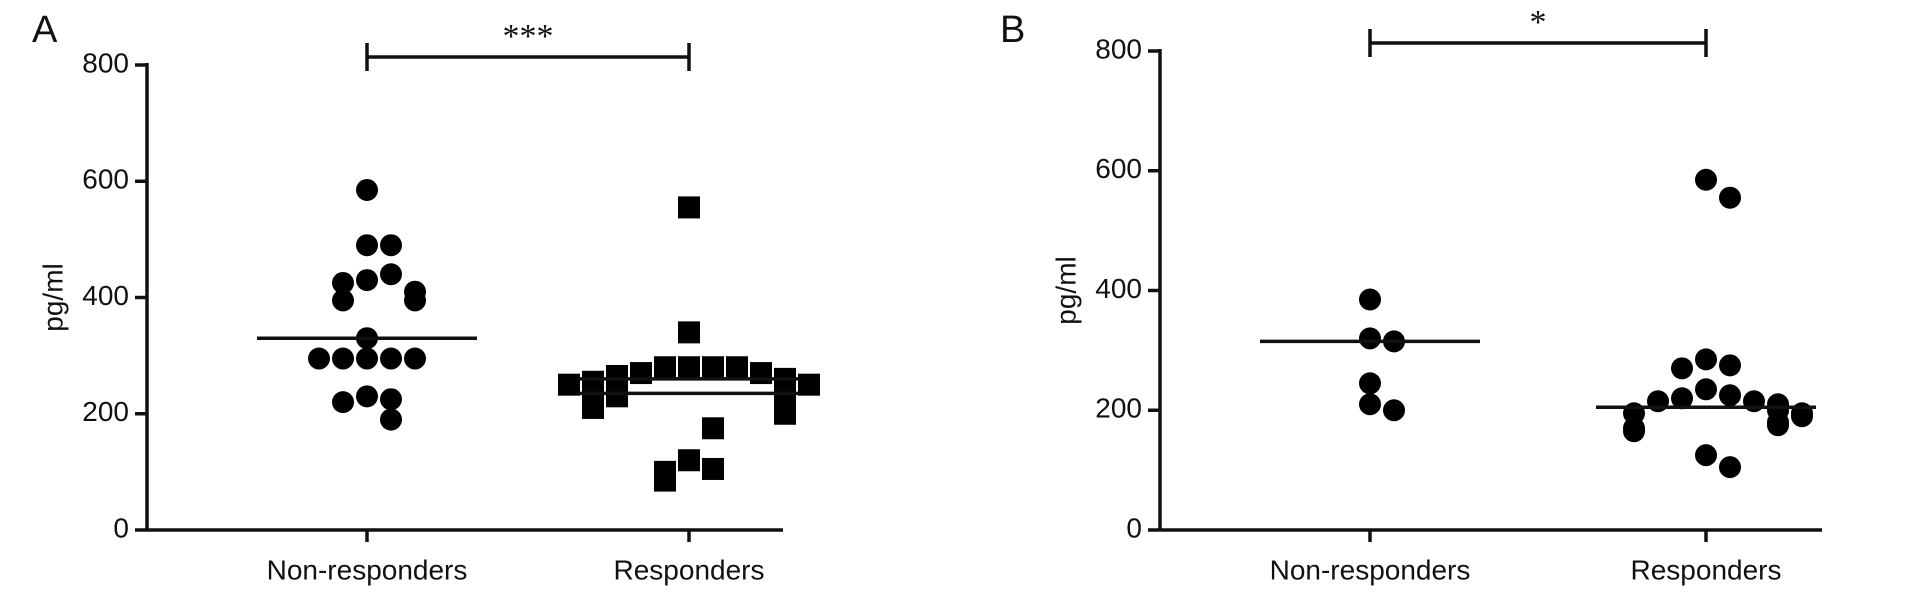 The image size is (1913, 600). What do you see at coordinates (1538, 22) in the screenshot?
I see `significance-label: *` at bounding box center [1538, 22].